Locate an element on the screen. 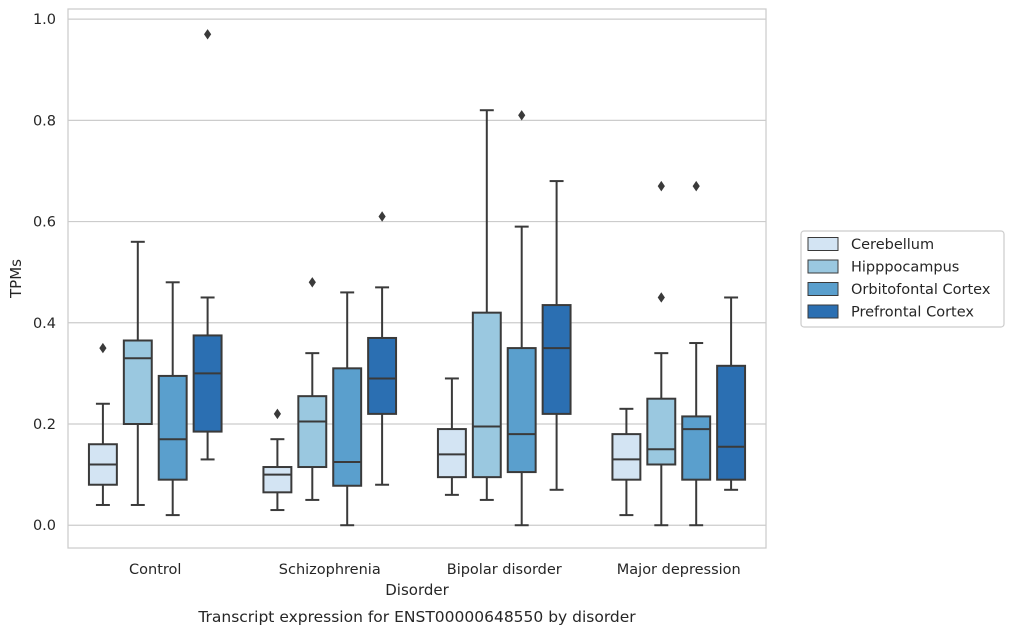  legend-label-hipppocampus: Hipppocampus is located at coordinates (905, 268).